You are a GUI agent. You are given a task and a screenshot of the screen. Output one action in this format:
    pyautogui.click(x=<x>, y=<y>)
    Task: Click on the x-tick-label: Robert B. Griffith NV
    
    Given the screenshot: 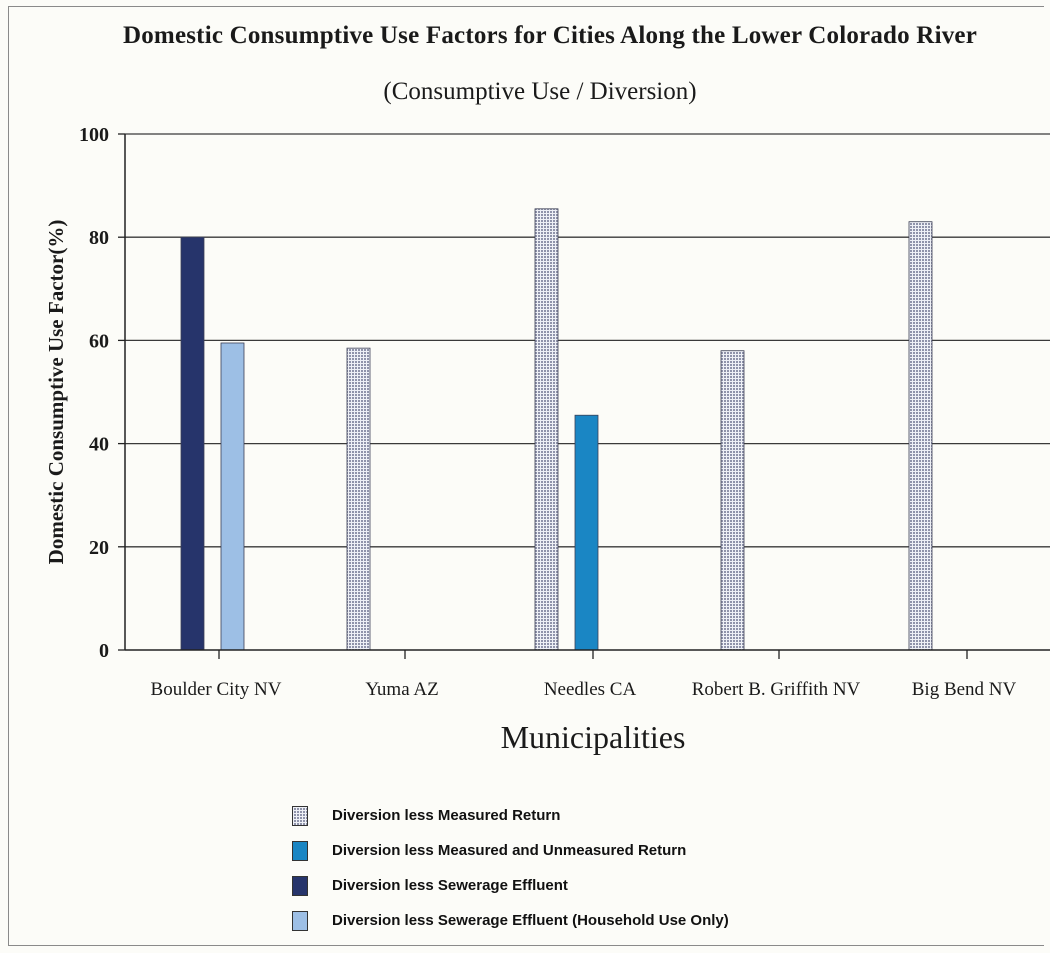 What is the action you would take?
    pyautogui.click(x=776, y=689)
    